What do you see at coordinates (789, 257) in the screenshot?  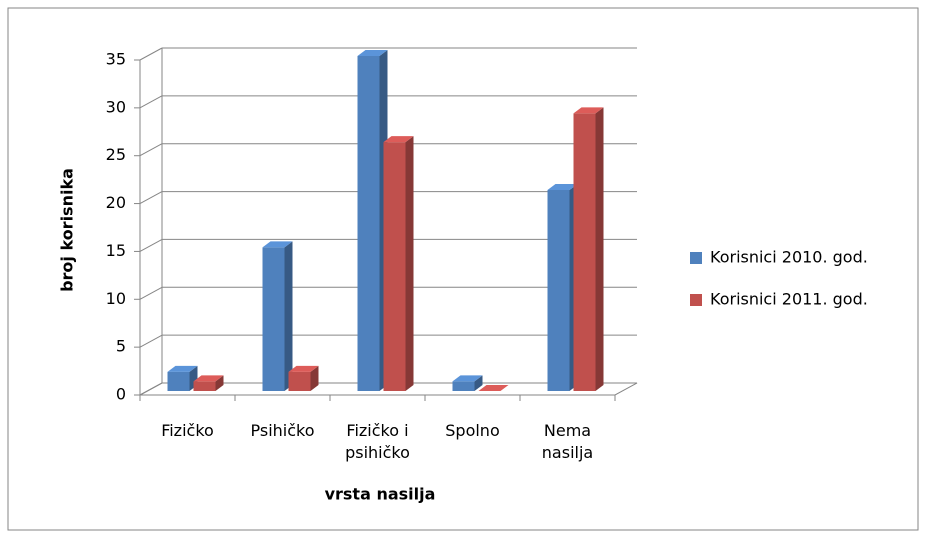 I see `legend-label: Korisnici 2010. god.` at bounding box center [789, 257].